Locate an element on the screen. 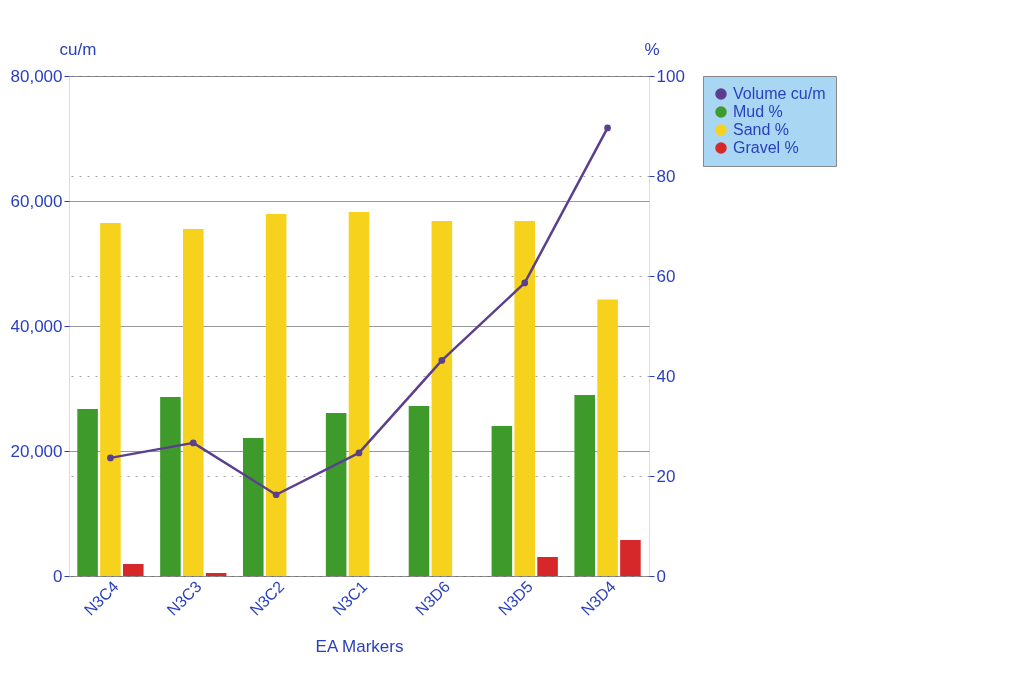 This screenshot has height=695, width=1015. legend-label: Sand % is located at coordinates (761, 129).